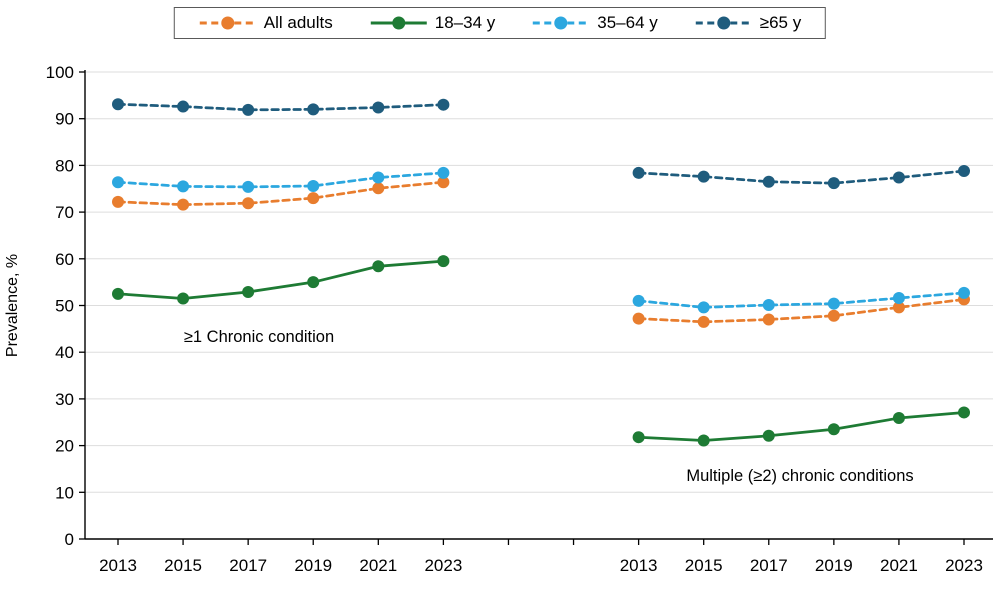 Image resolution: width=1000 pixels, height=594 pixels. I want to click on y-tick-label: 10, so click(64, 492).